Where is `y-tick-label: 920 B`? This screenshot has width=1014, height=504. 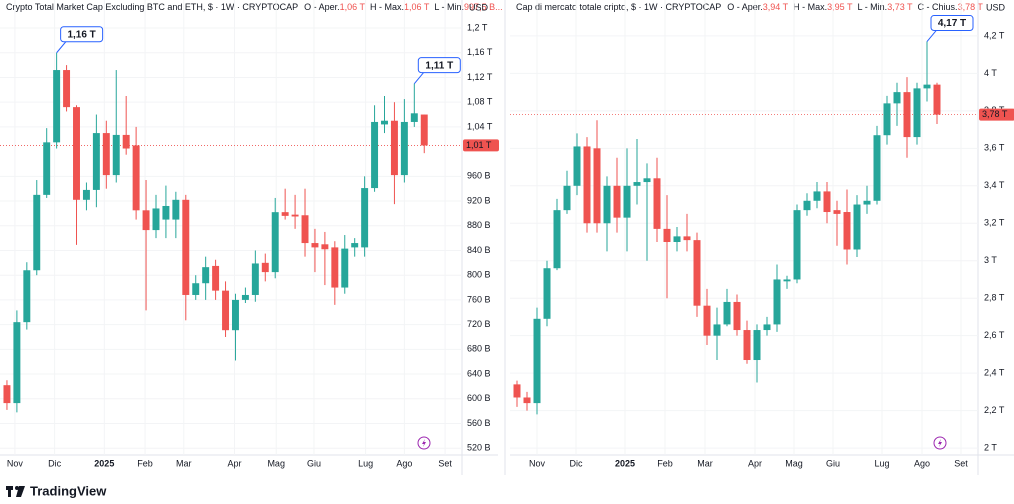
y-tick-label: 920 B is located at coordinates (479, 200).